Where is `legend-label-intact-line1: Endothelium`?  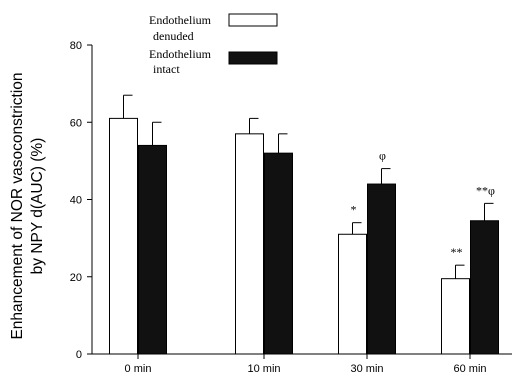
legend-label-intact-line1: Endothelium is located at coordinates (180, 54).